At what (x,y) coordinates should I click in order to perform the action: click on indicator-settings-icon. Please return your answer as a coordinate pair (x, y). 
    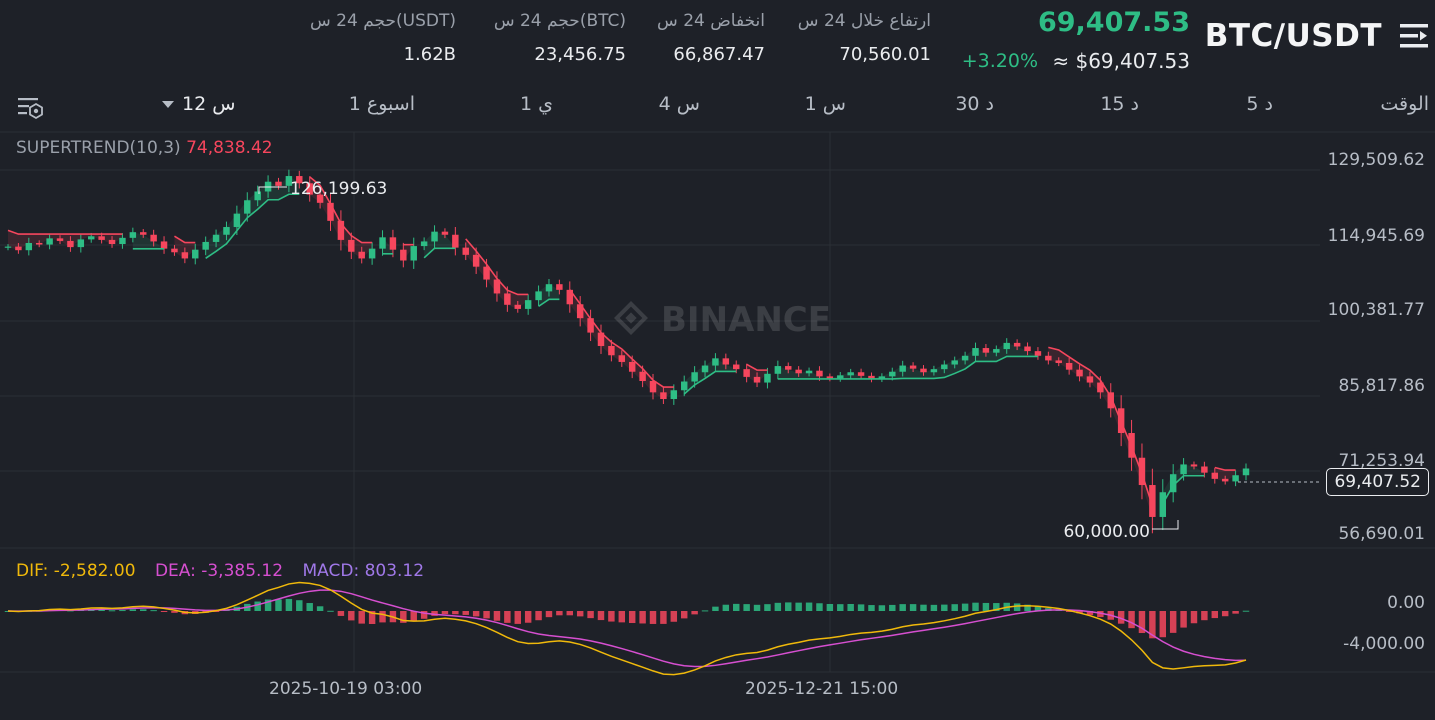
    Looking at the image, I should click on (31, 108).